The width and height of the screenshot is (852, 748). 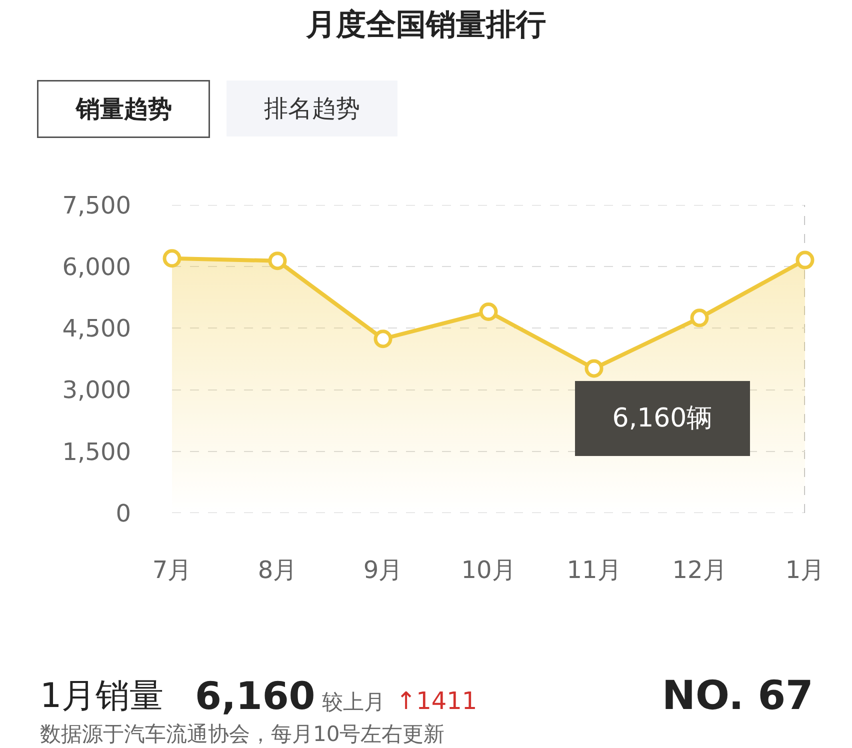 I want to click on text: NO. 67, so click(x=738, y=696).